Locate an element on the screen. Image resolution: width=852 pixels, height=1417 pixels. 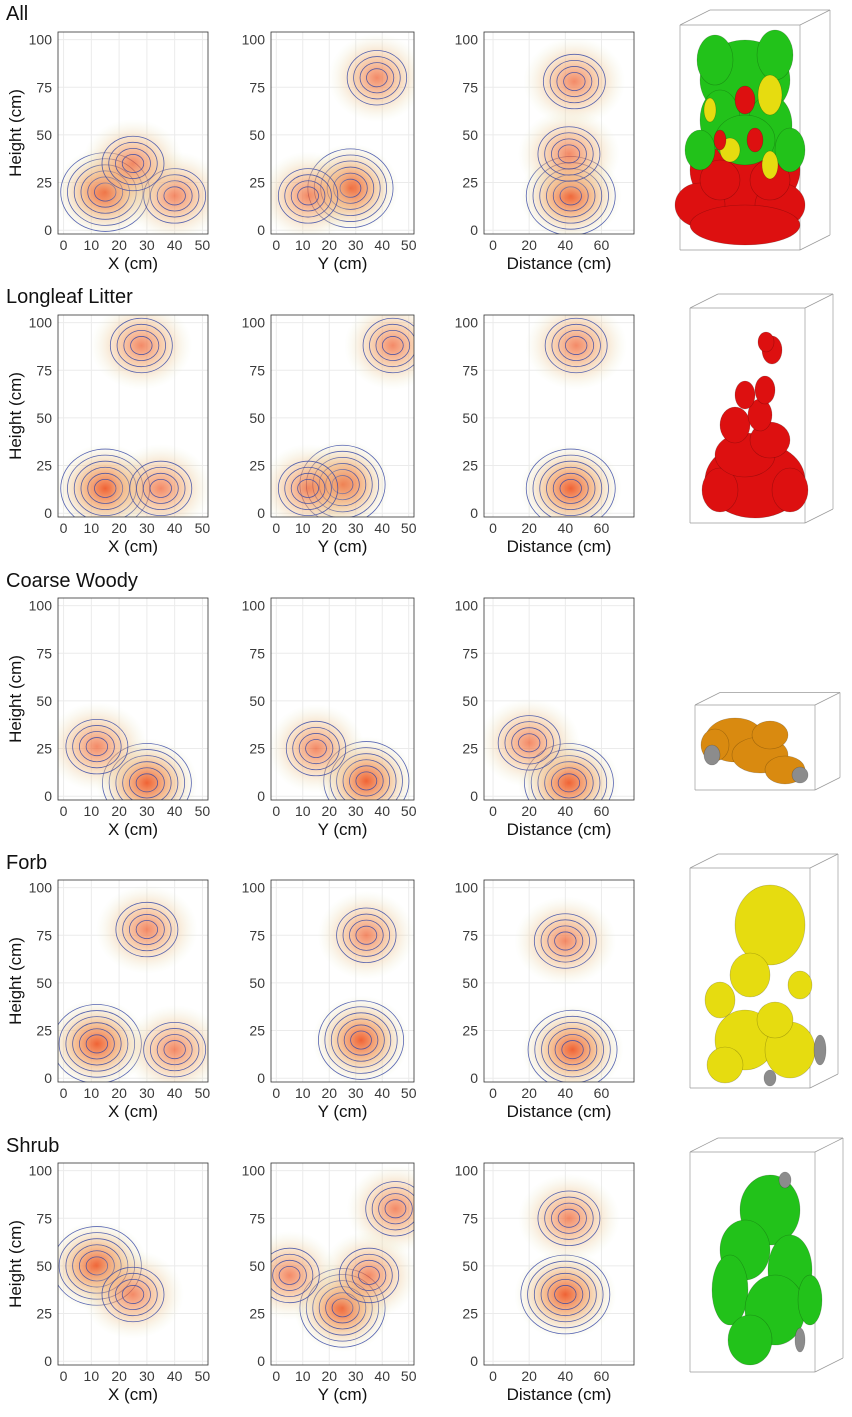
y-axis-label: Height (cm) is located at coordinates (15, 133).